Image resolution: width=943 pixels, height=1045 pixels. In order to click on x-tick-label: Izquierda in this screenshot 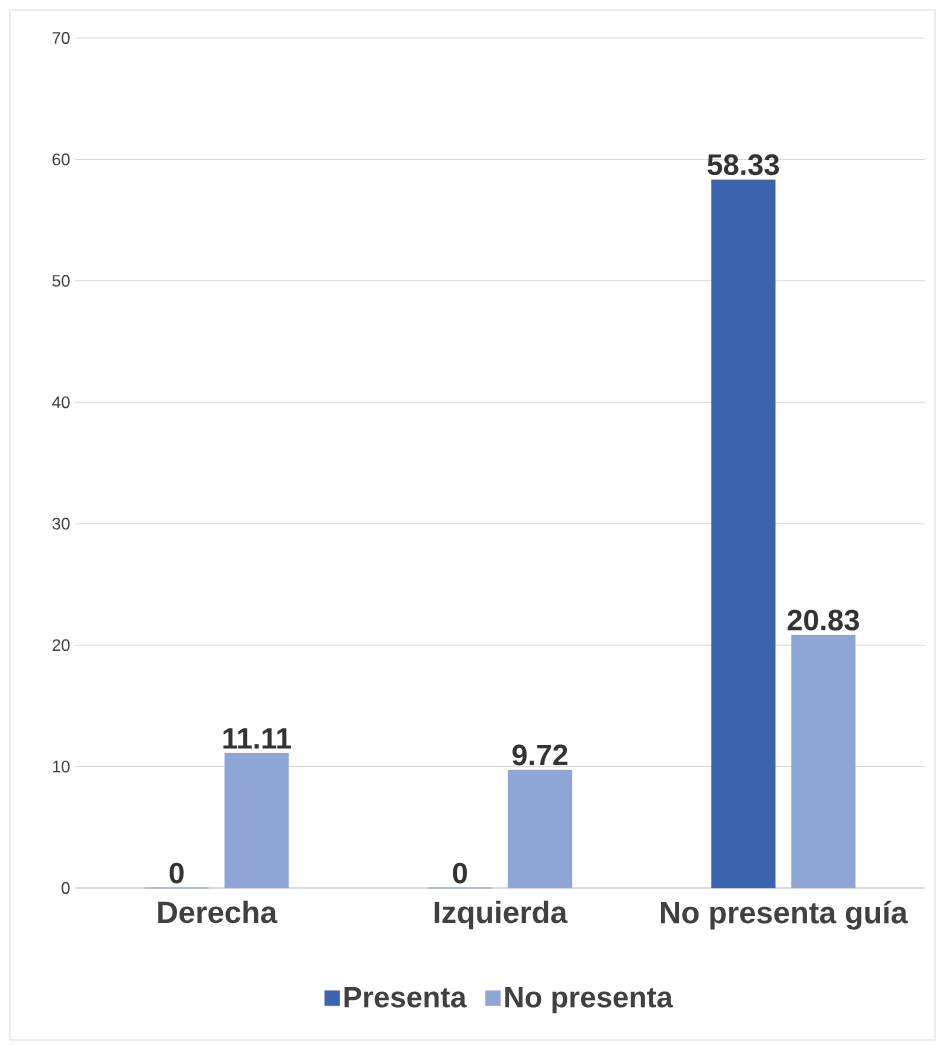, I will do `click(501, 915)`.